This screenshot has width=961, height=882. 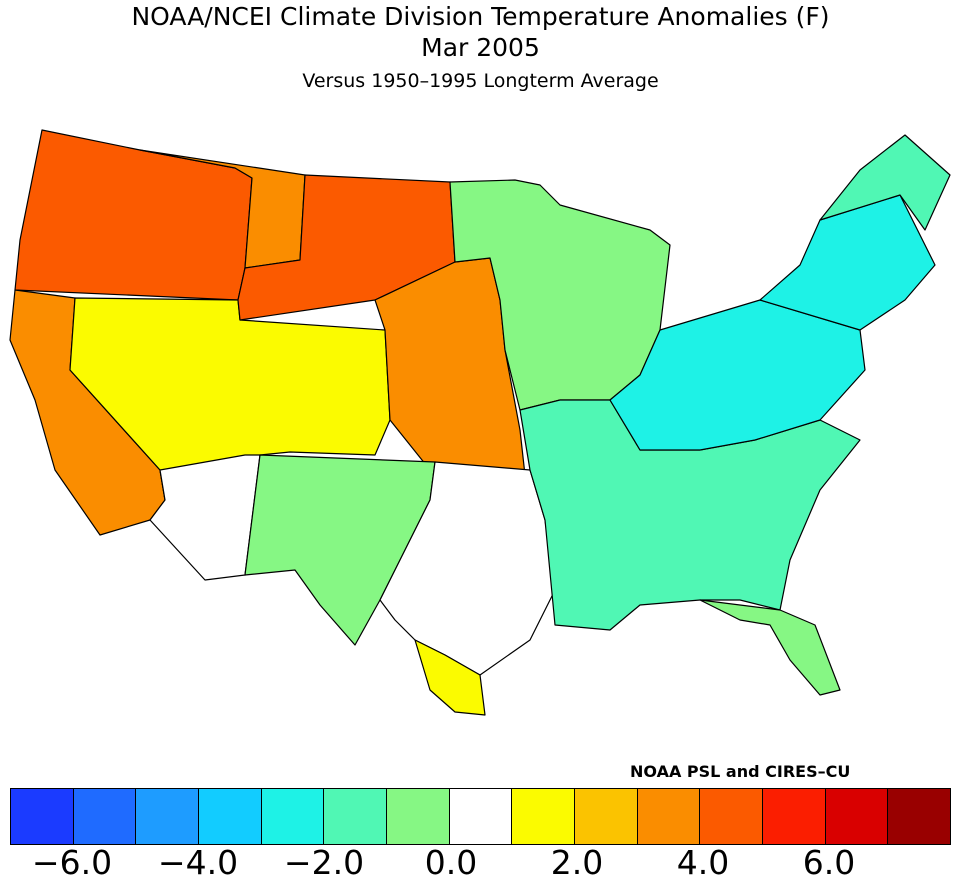 I want to click on color-scale-bar, so click(x=480, y=816).